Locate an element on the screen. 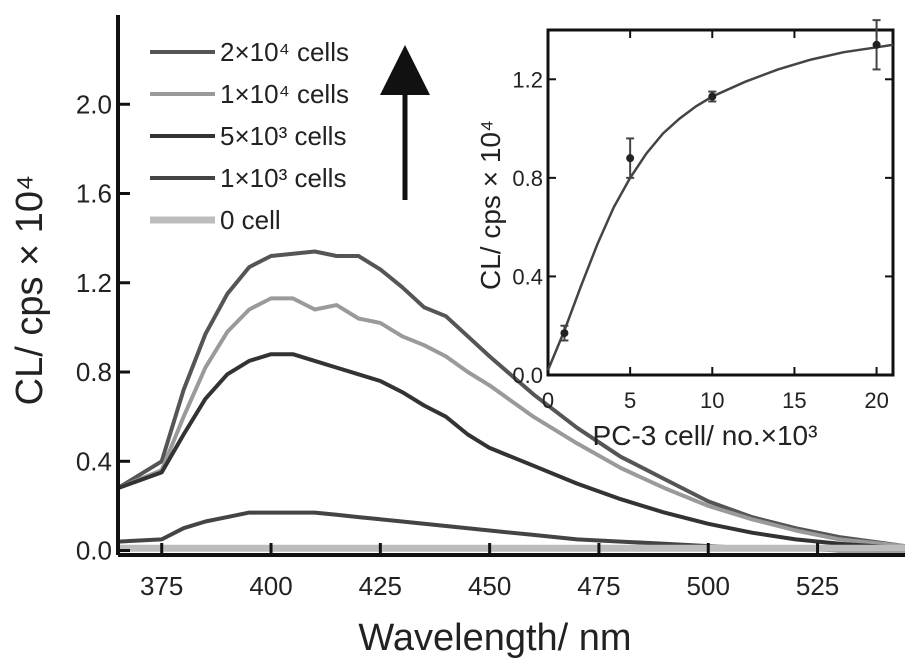 This screenshot has width=905, height=665. y-tick-label: 2.0 is located at coordinates (94, 104).